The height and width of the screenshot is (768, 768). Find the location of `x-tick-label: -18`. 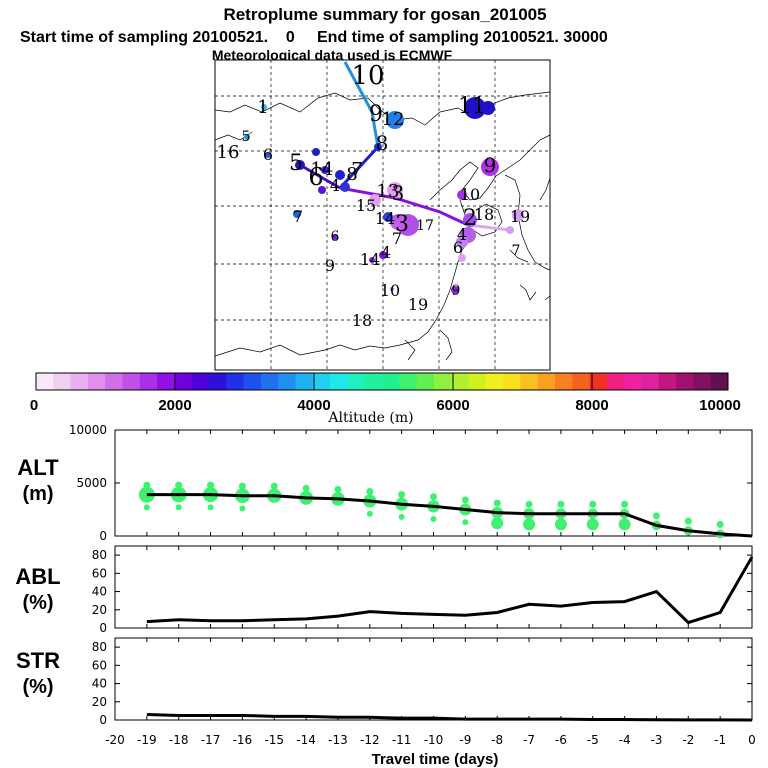

x-tick-label: -18 is located at coordinates (179, 740).